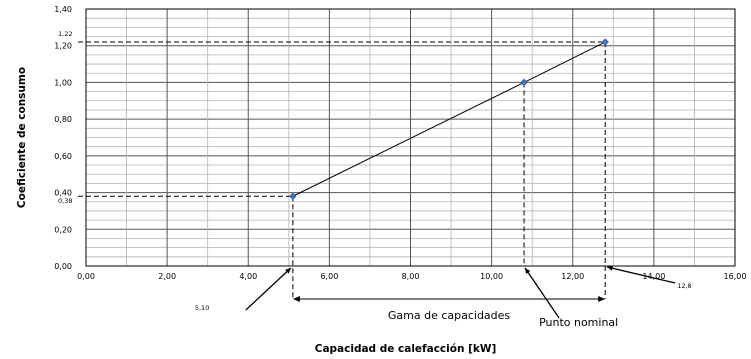 This screenshot has height=359, width=751. I want to click on annotation-range-label: Gama de capacidades, so click(449, 315).